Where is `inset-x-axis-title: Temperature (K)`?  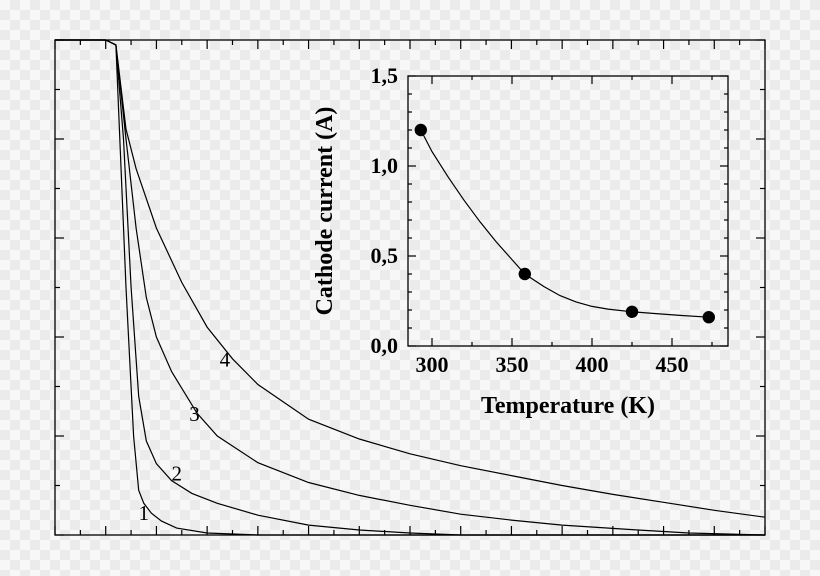 inset-x-axis-title: Temperature (K) is located at coordinates (568, 406).